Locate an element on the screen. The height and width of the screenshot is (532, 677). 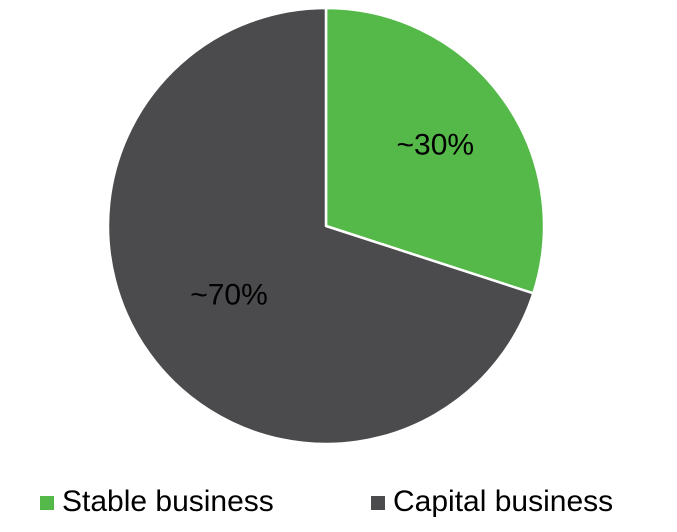
legend-item-stable-business: Stable business is located at coordinates (157, 501).